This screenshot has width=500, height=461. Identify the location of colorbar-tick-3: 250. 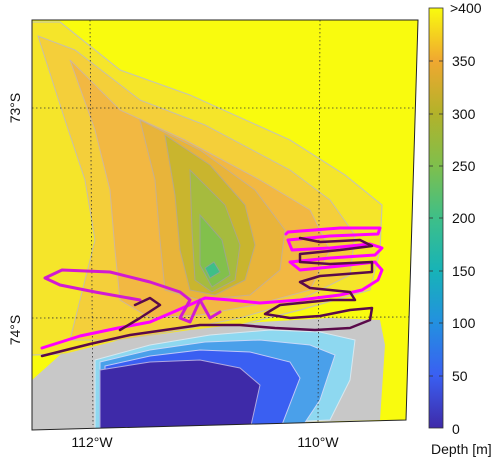
(464, 166).